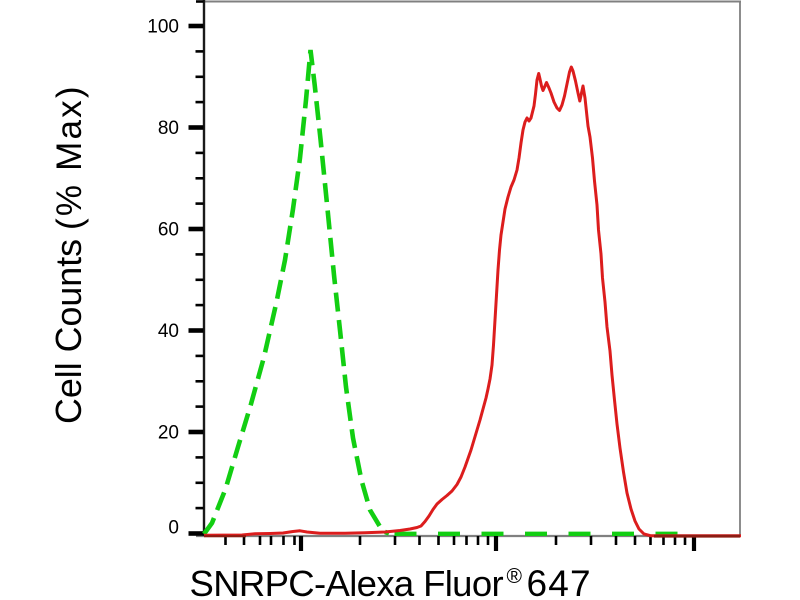  What do you see at coordinates (168, 433) in the screenshot?
I see `svg-text: 20` at bounding box center [168, 433].